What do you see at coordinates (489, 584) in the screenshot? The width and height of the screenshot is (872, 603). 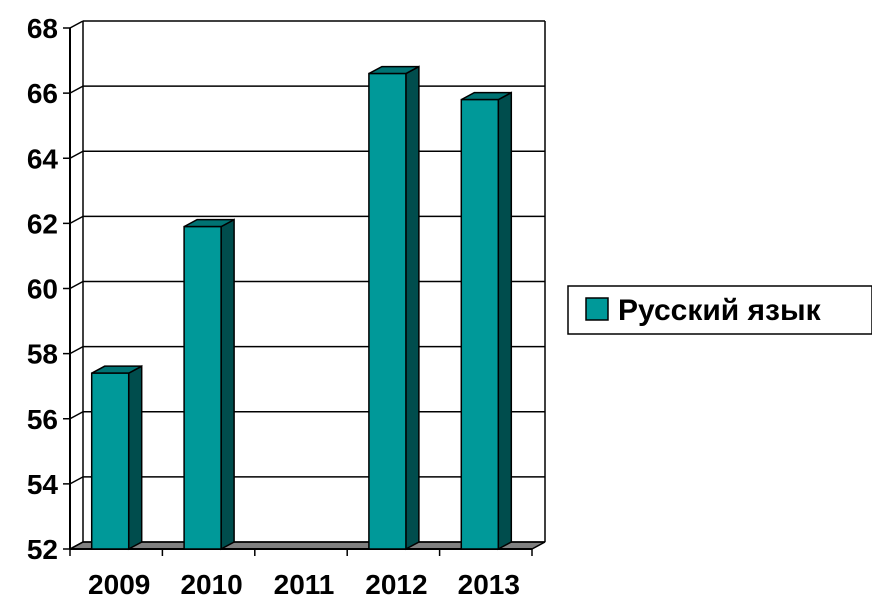 I see `x-tick-label: 2013` at bounding box center [489, 584].